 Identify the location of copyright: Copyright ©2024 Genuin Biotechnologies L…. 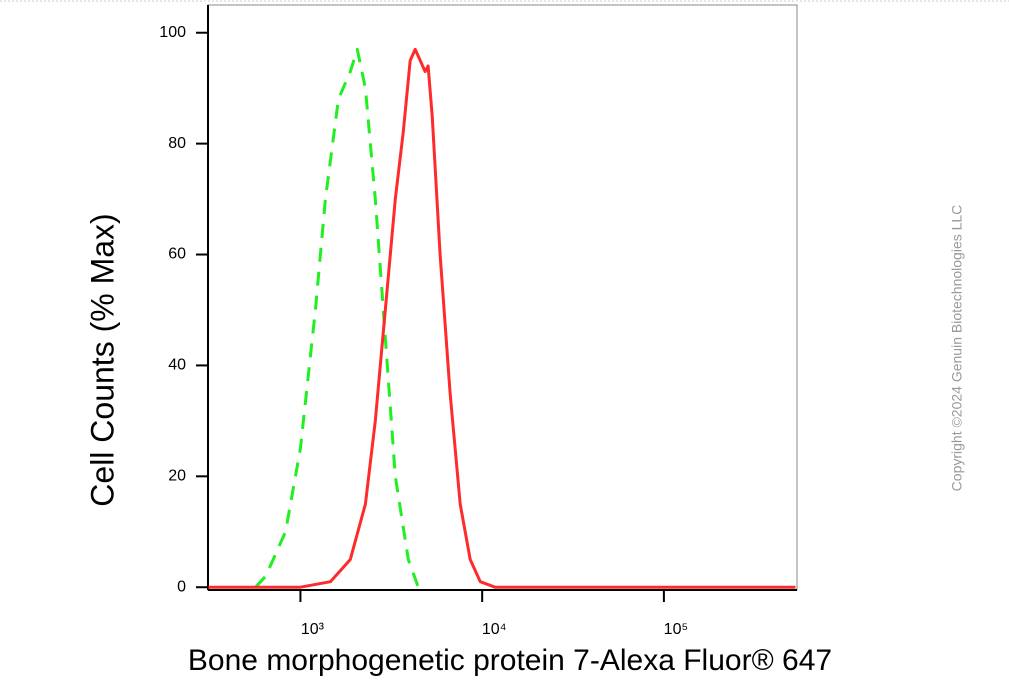
(957, 348).